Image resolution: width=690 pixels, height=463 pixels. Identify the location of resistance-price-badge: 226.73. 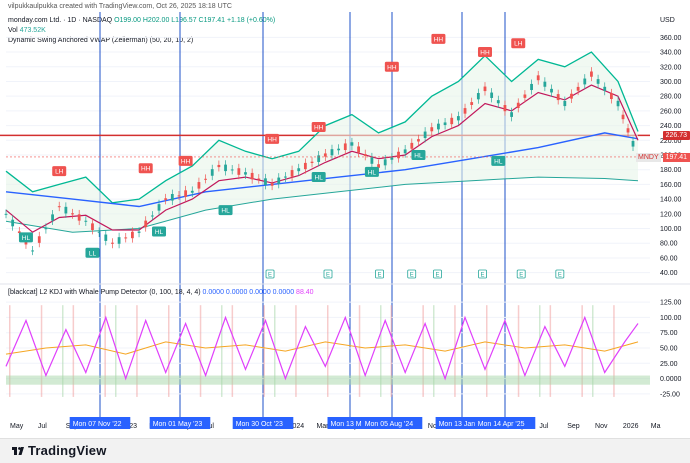
(676, 135).